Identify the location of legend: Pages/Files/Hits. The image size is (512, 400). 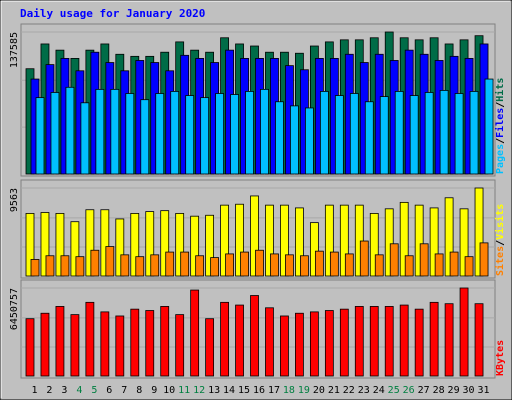
(500, 126).